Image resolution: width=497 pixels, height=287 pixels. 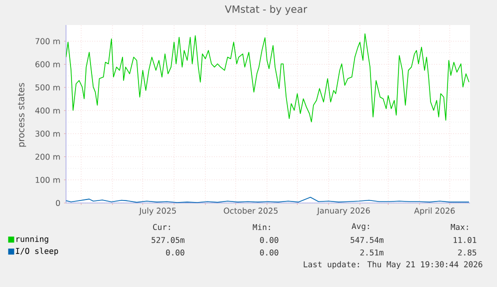 What do you see at coordinates (161, 227) in the screenshot?
I see `text: Cur:` at bounding box center [161, 227].